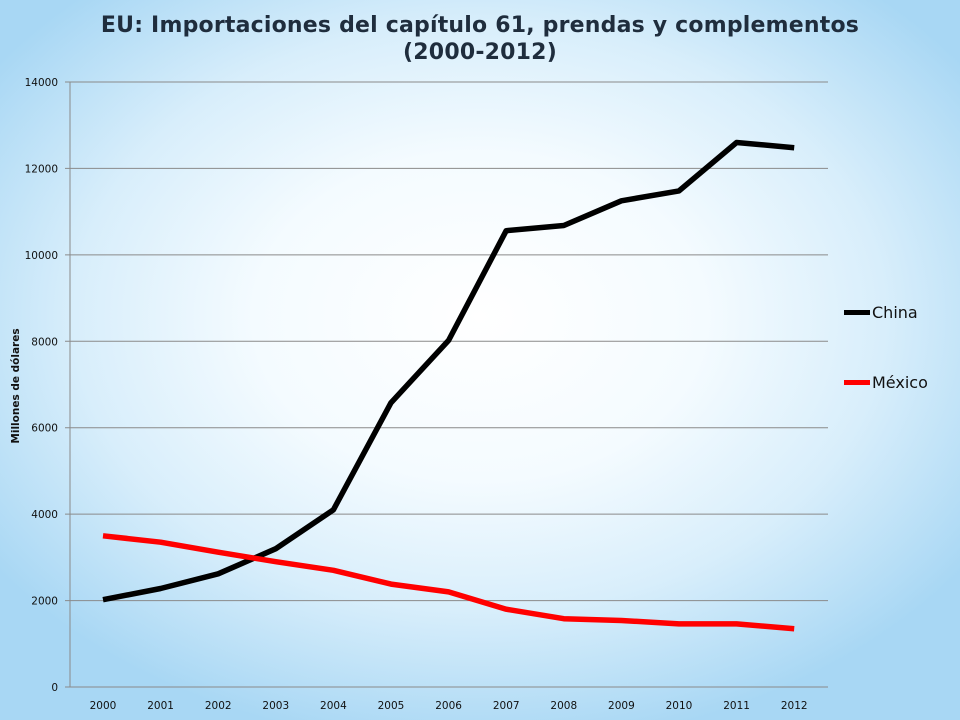 This screenshot has height=720, width=960. Describe the element at coordinates (103, 706) in the screenshot. I see `x-tick-label: 2000` at that location.